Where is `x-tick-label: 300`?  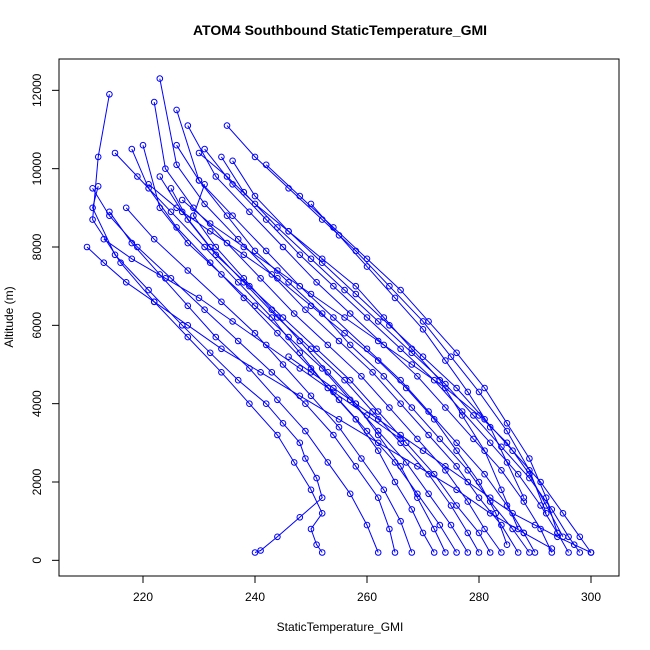
x-tick-label: 300 is located at coordinates (591, 597).